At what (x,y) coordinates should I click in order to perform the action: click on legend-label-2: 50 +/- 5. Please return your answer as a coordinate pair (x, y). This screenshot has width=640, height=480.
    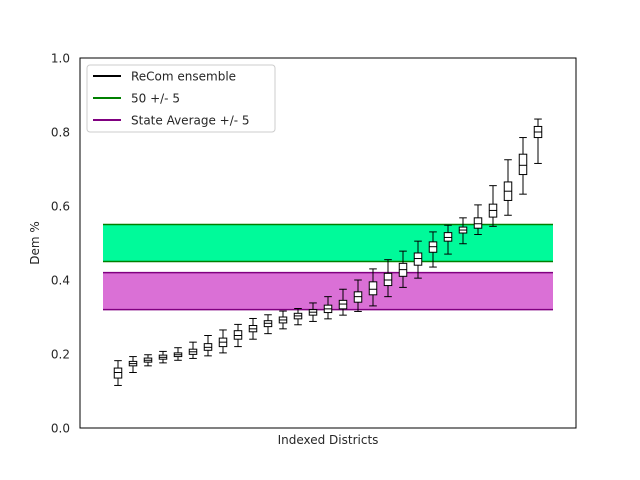
    Looking at the image, I should click on (155, 99).